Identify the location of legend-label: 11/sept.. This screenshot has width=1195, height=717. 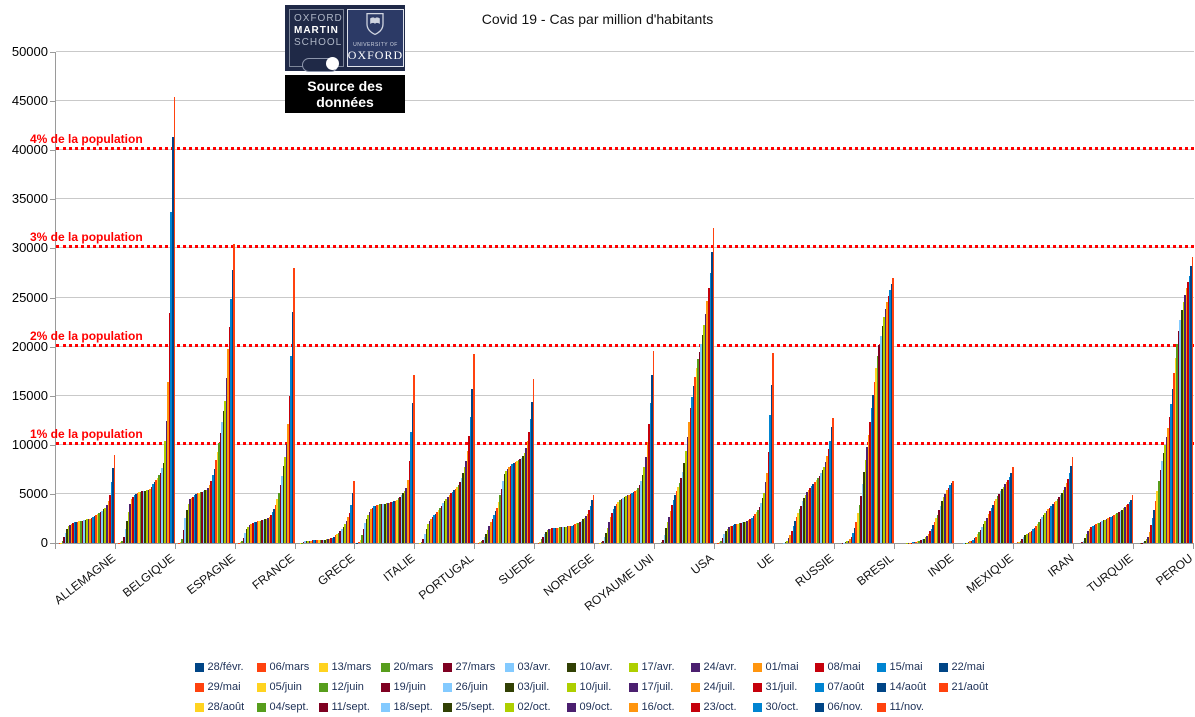
(351, 707).